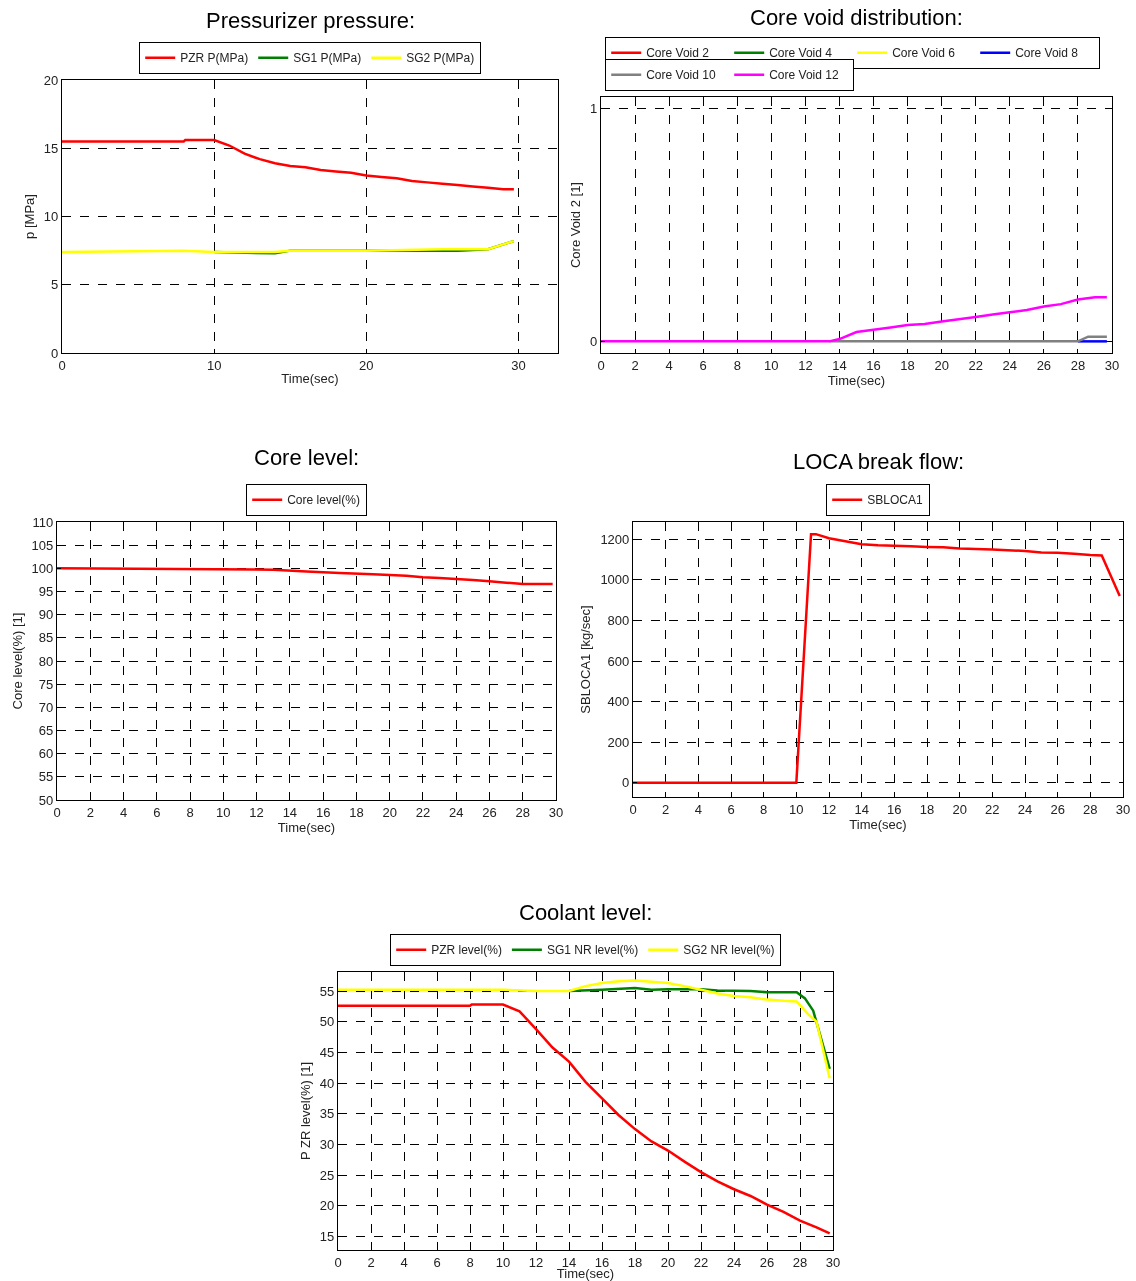 This screenshot has height=1281, width=1136. Describe the element at coordinates (323, 500) in the screenshot. I see `legend-label: Core level(%)` at that location.